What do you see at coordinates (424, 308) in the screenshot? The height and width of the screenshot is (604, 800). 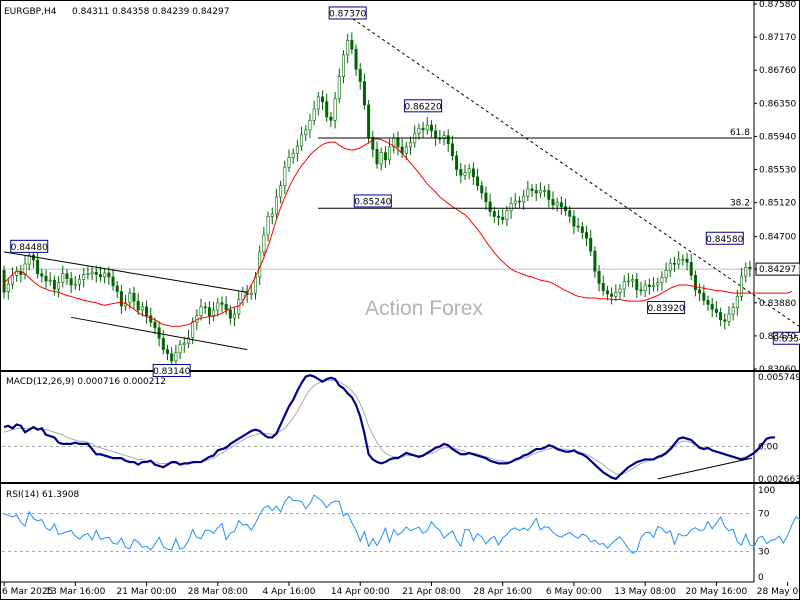 I see `watermark: Action Forex` at bounding box center [424, 308].